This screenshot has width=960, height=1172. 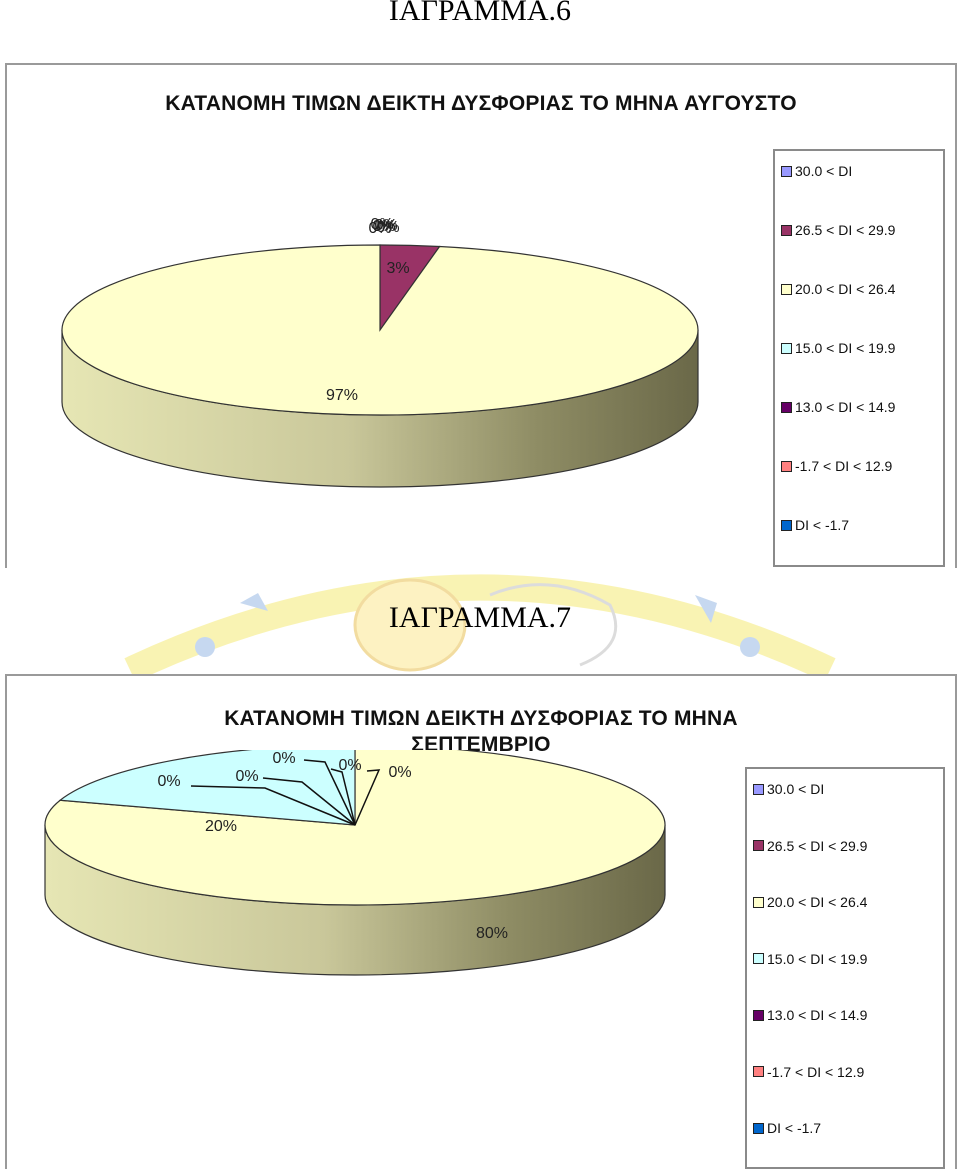 I want to click on watermark-logo, so click(x=480, y=620).